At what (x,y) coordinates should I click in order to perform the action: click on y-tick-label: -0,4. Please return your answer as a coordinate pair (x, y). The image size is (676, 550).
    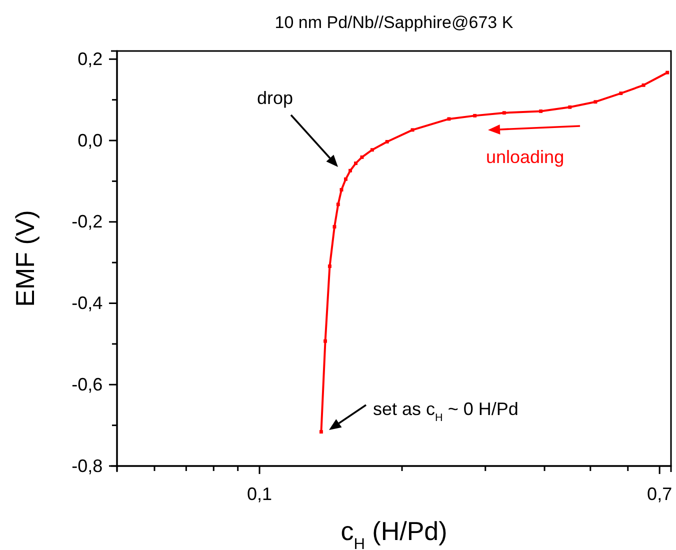
    Looking at the image, I should click on (87, 303).